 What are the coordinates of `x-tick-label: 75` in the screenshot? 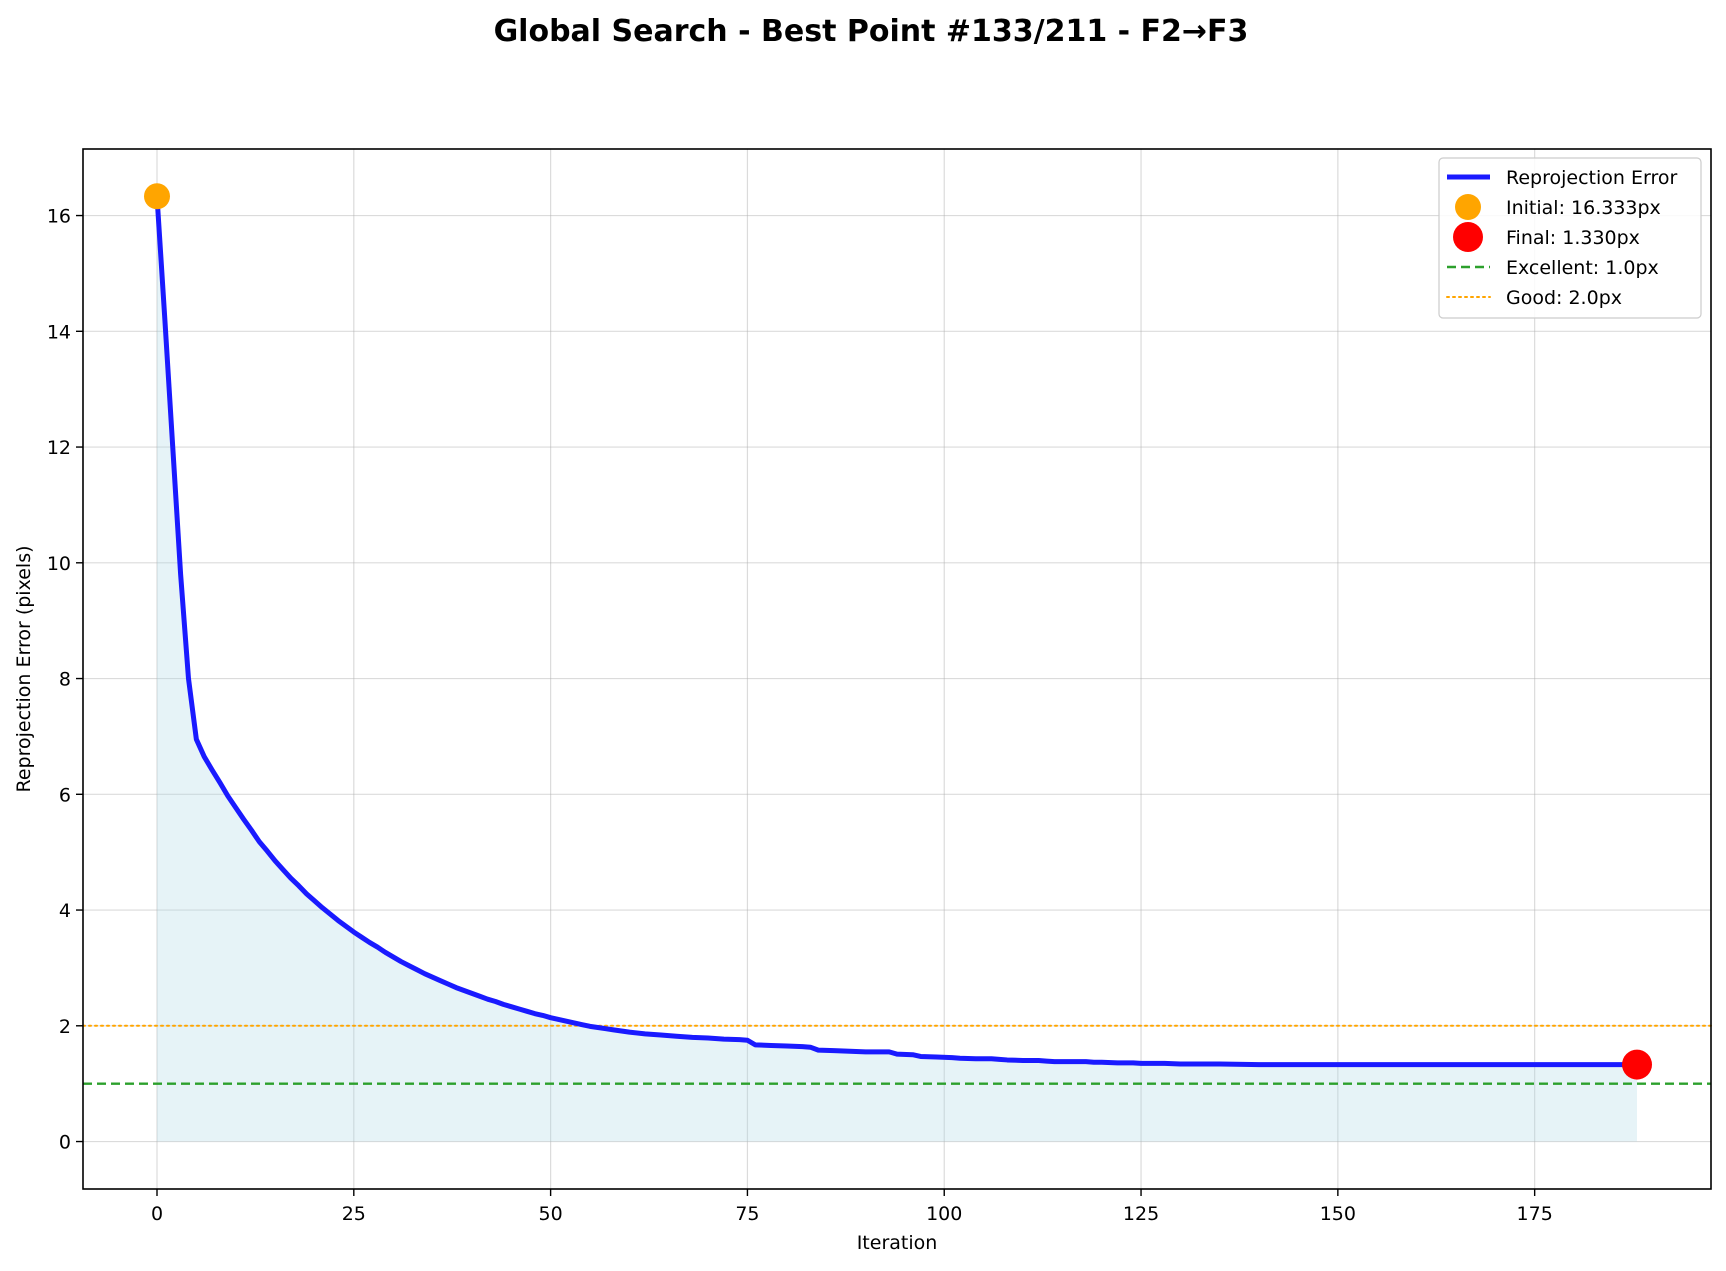 It's located at (747, 1214).